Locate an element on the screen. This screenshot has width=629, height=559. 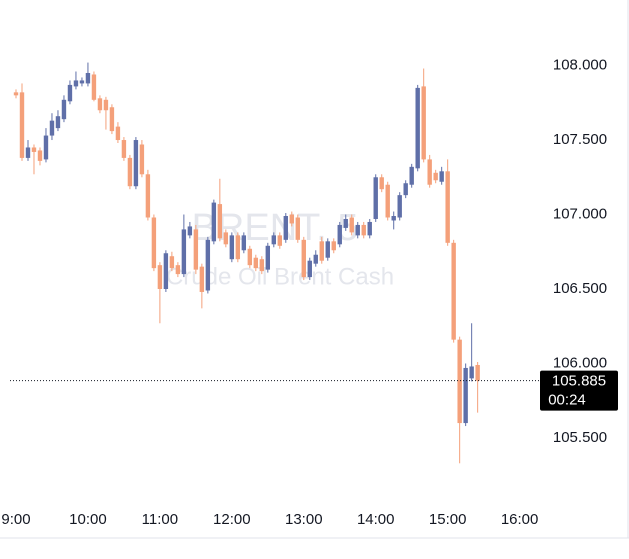
x-tick-label: 10:00 is located at coordinates (88, 519).